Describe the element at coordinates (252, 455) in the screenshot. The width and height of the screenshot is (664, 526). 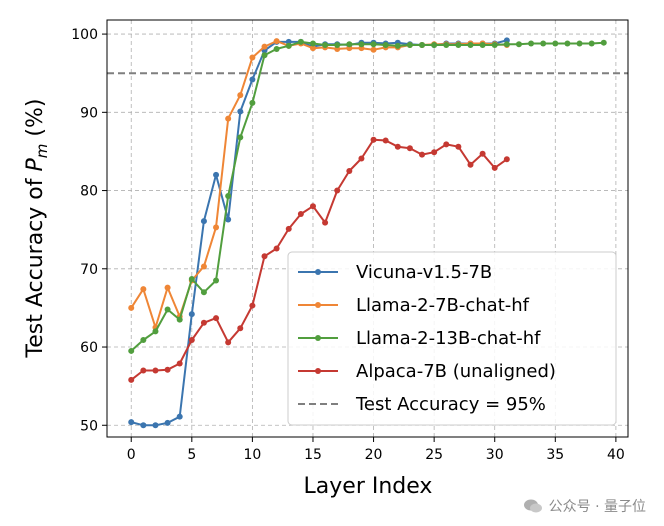
I see `x-tick-label: 10` at that location.